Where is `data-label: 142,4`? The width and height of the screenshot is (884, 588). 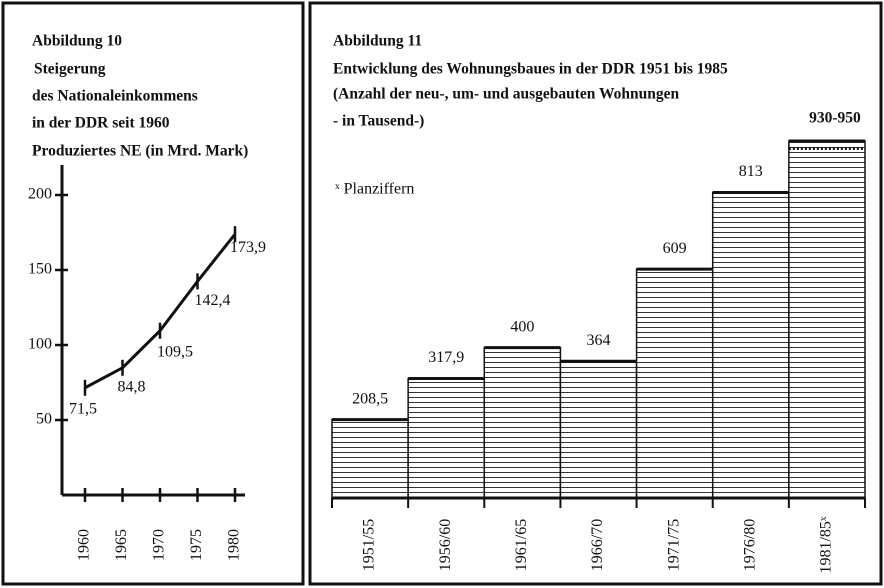 data-label: 142,4 is located at coordinates (213, 300).